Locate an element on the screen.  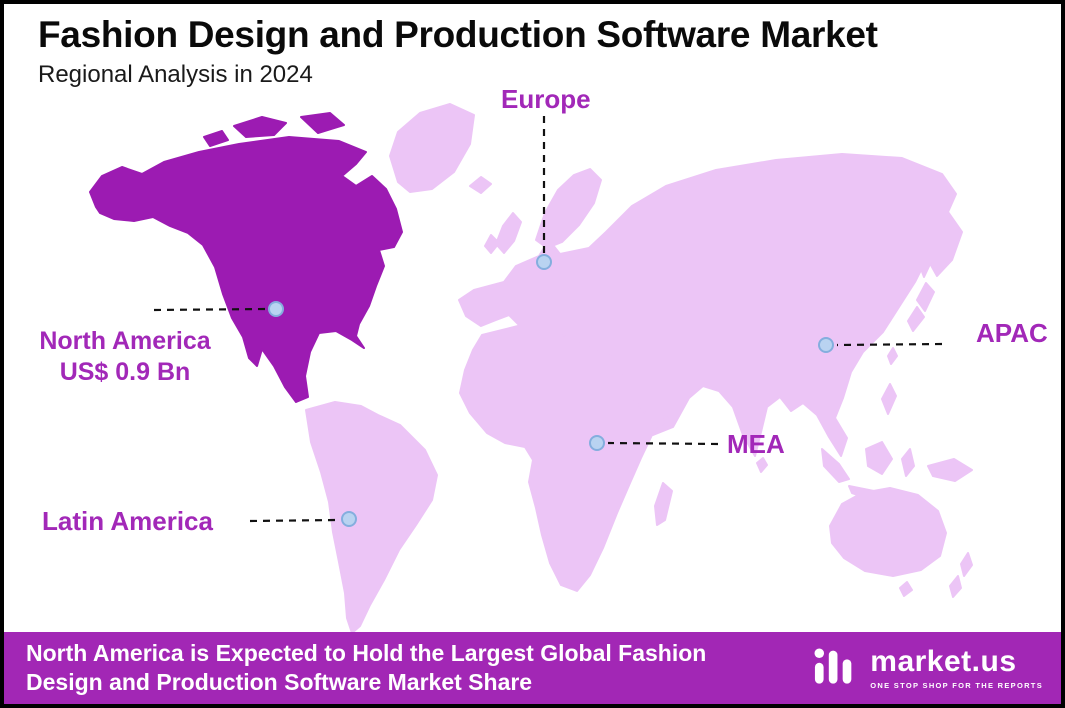
map-region-japan is located at coordinates (911, 308).